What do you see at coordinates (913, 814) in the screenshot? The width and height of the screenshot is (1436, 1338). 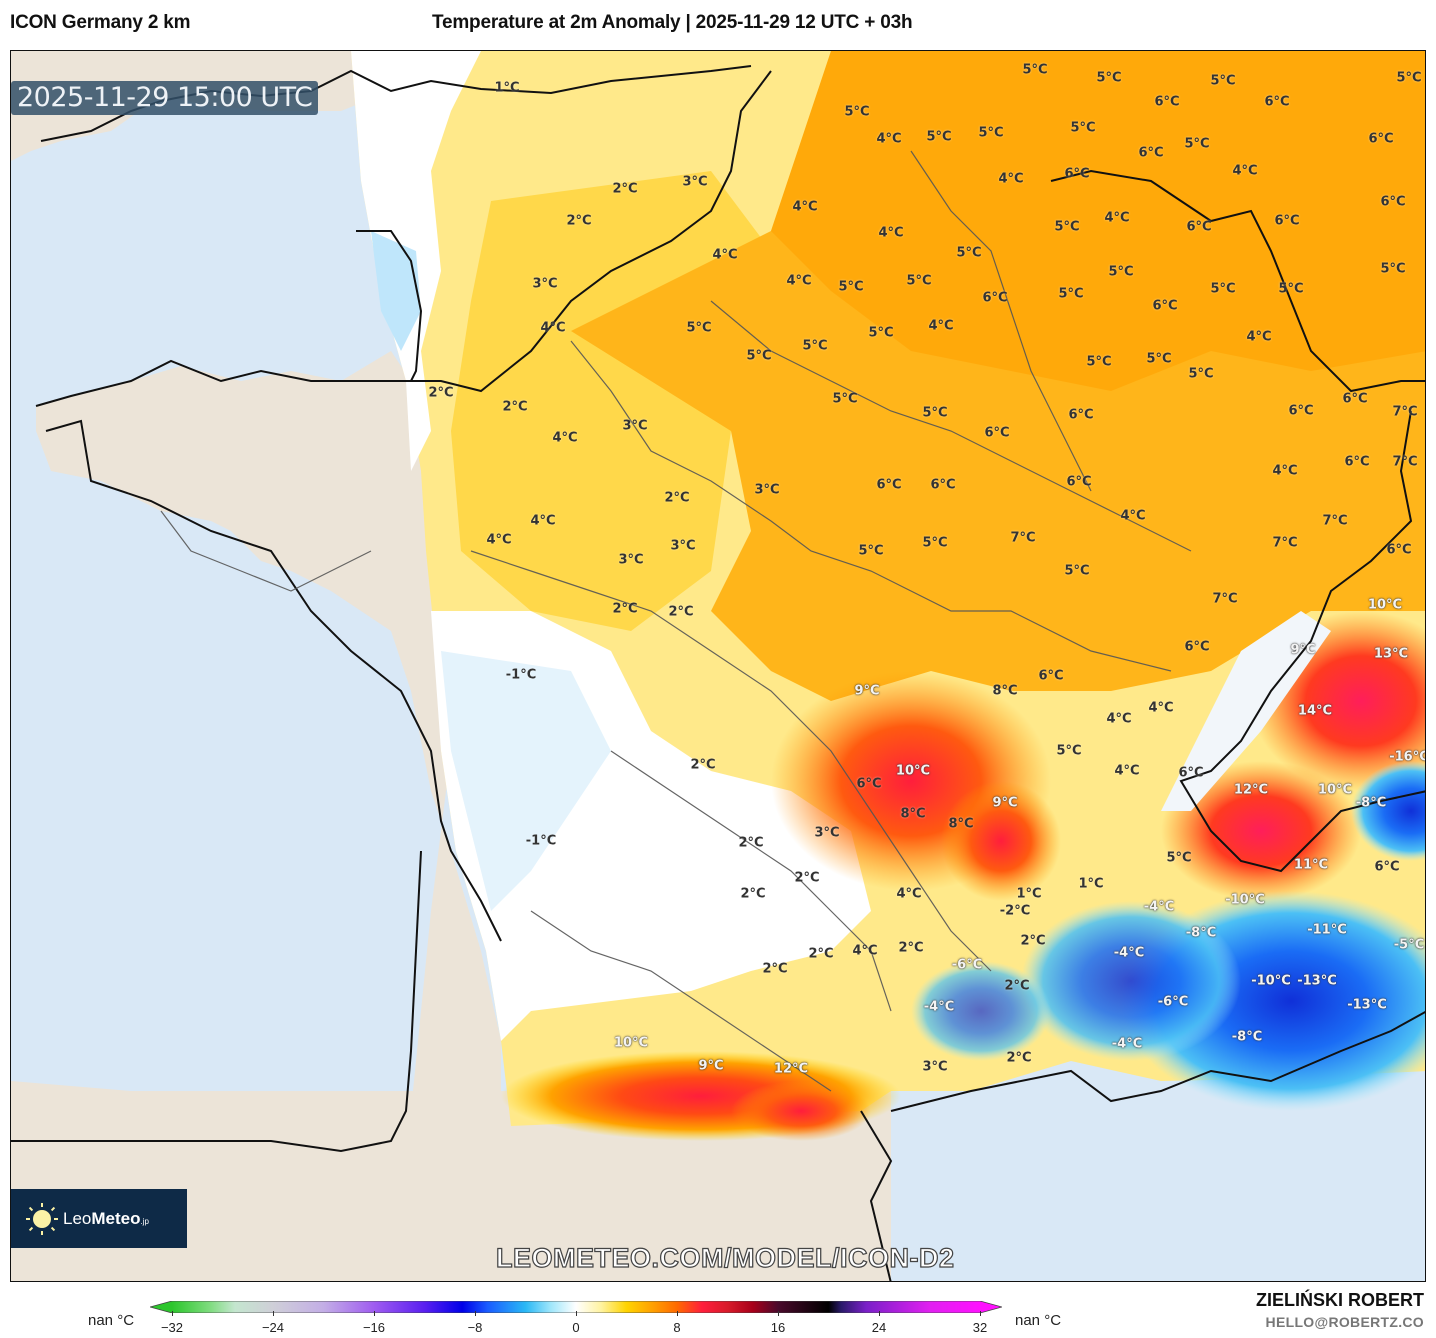 I see `temperature-label: 8°C` at bounding box center [913, 814].